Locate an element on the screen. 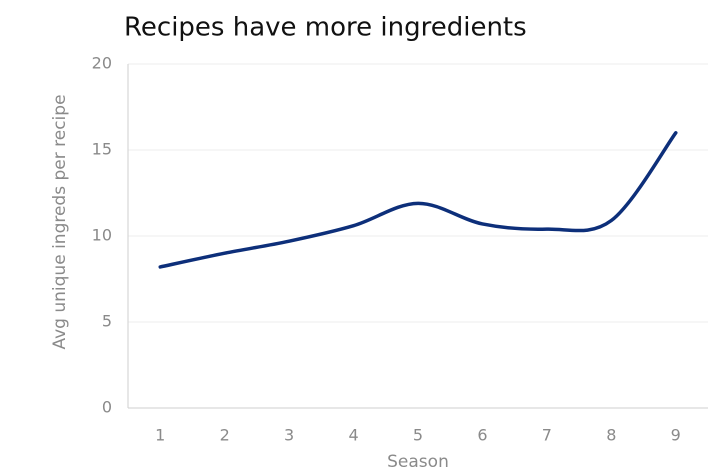 Image resolution: width=723 pixels, height=476 pixels. x-tick-label: 1 is located at coordinates (160, 435).